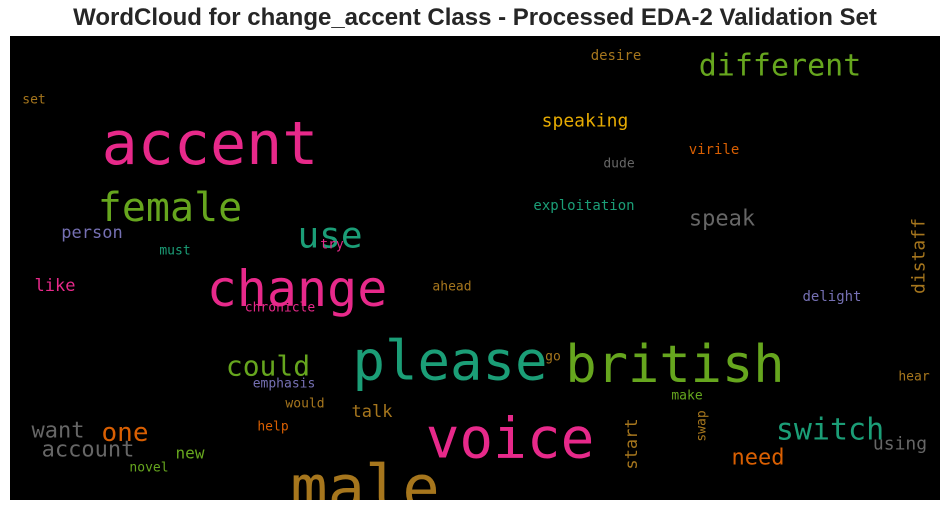  I want to click on word-start: start, so click(632, 443).